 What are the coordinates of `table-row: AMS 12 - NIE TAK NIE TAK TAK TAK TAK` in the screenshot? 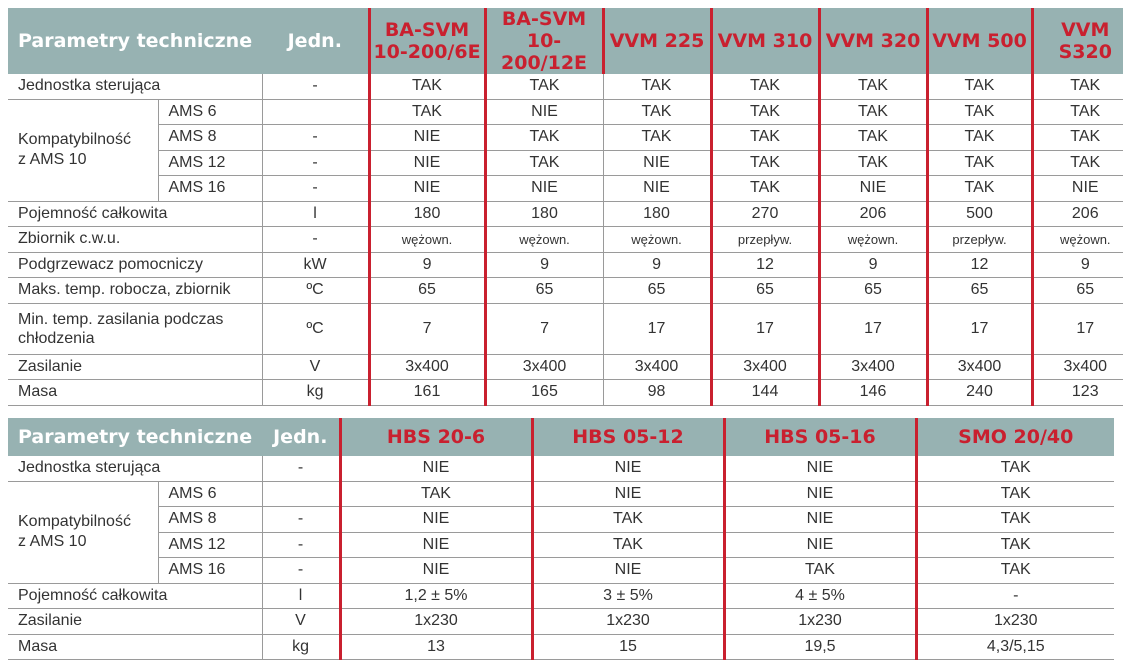 It's located at (565, 163).